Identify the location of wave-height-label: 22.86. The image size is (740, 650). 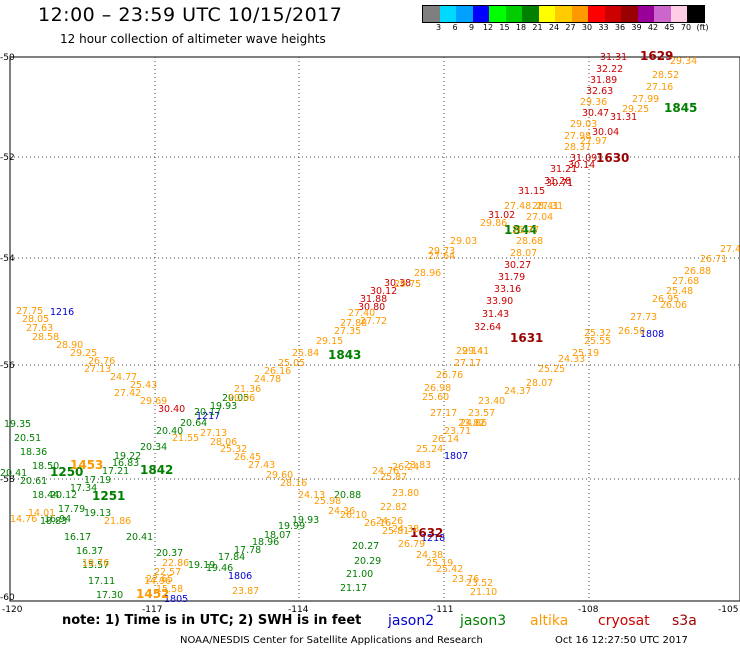
(175, 563).